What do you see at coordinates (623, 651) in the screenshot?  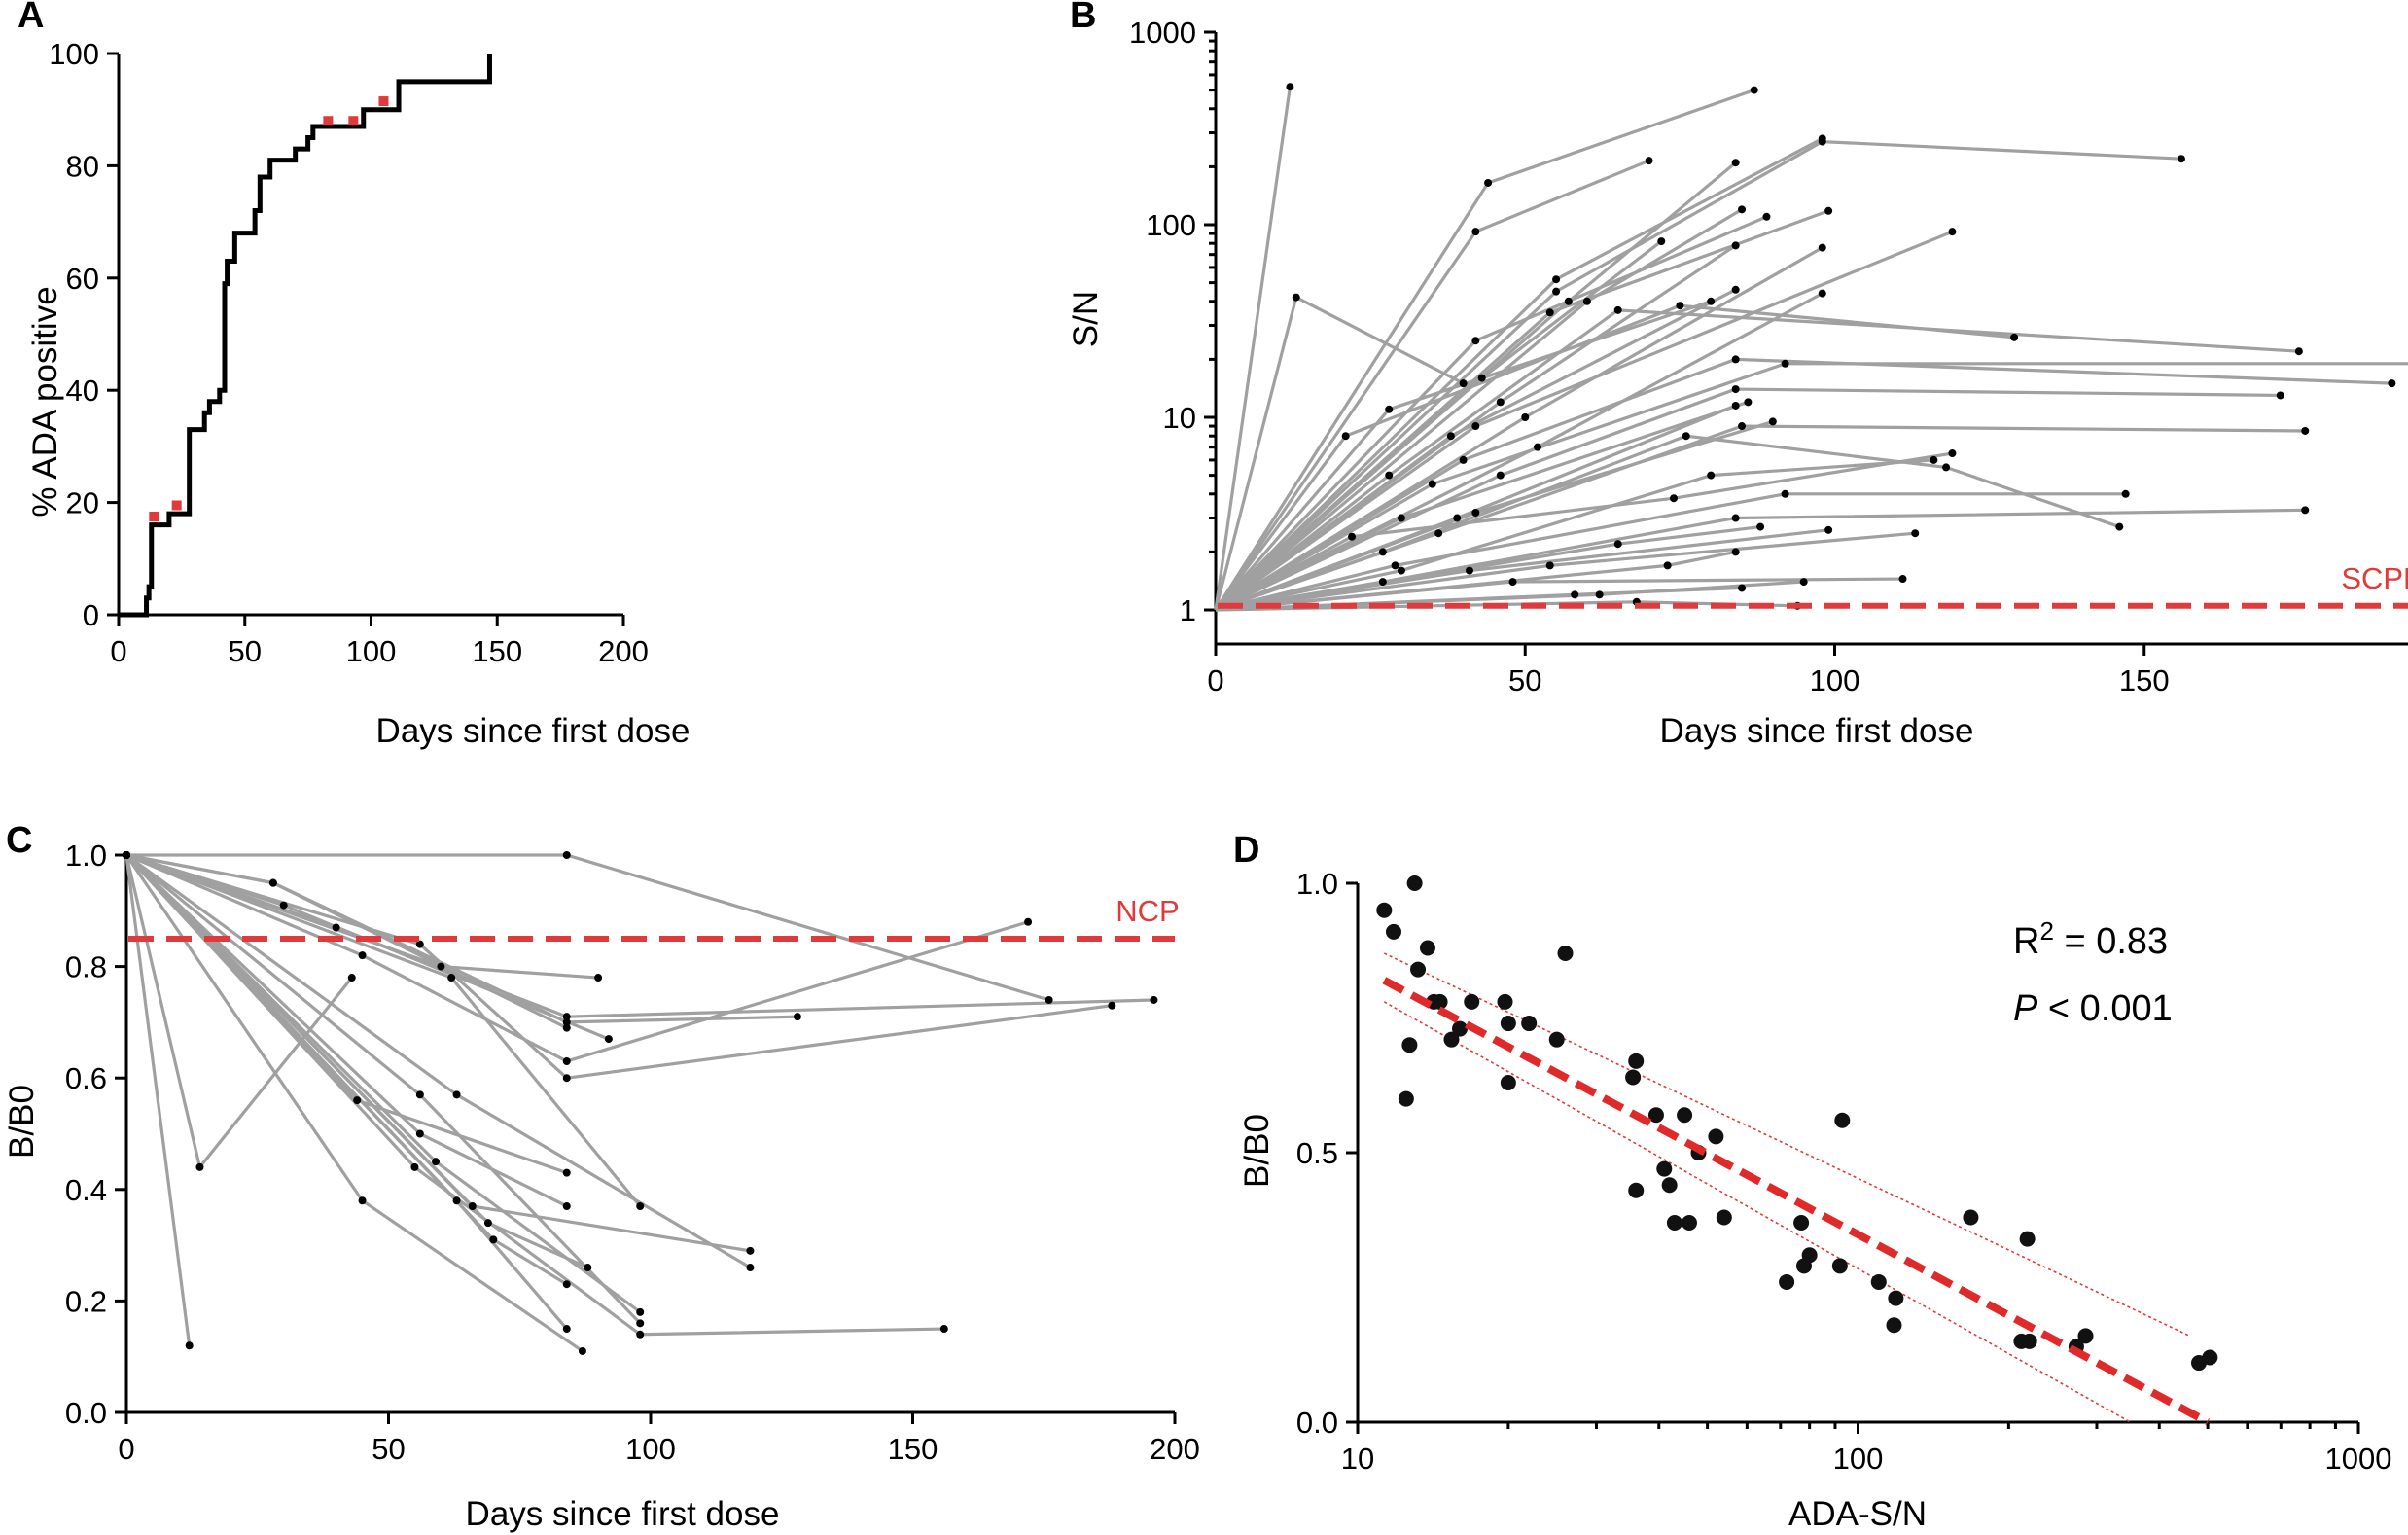 I see `x-tick-label: 200` at bounding box center [623, 651].